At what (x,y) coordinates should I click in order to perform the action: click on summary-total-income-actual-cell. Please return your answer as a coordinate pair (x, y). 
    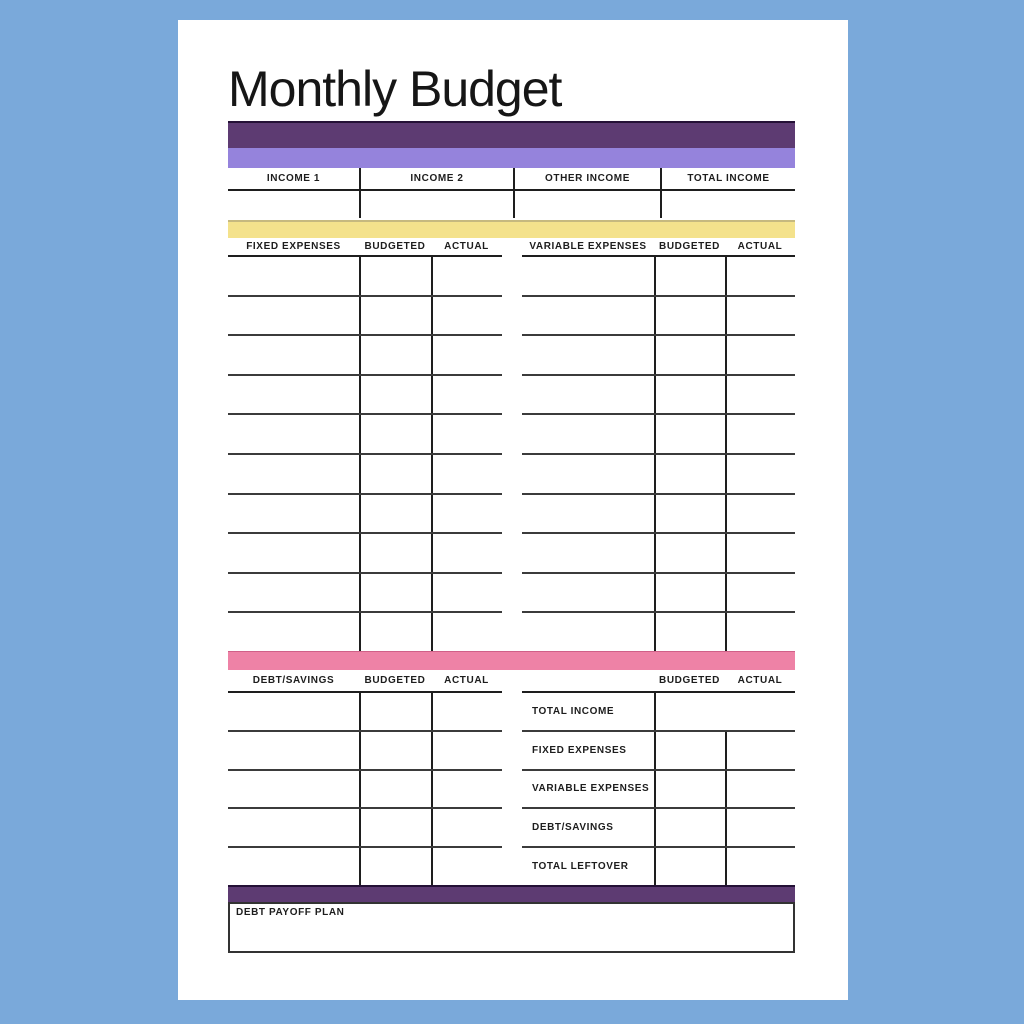
    Looking at the image, I should click on (760, 711).